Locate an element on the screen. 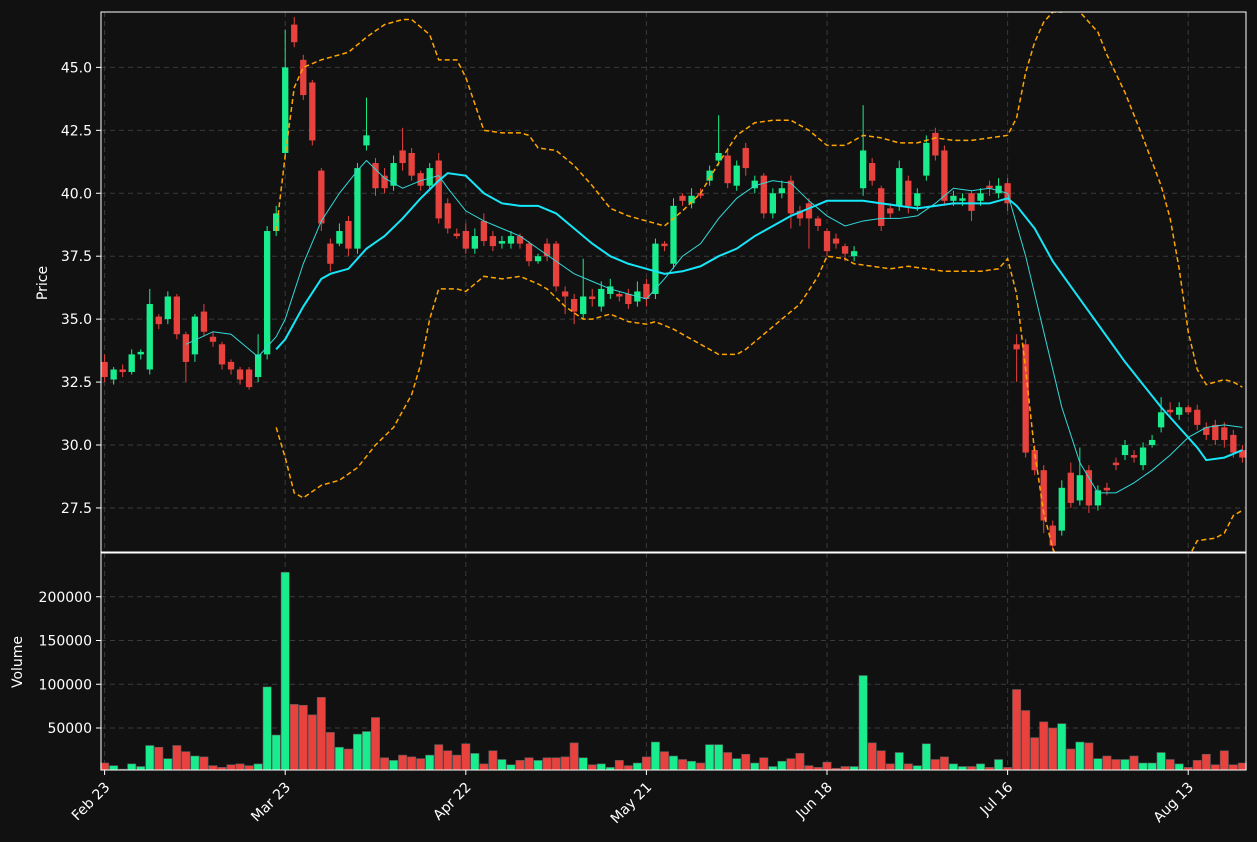 The width and height of the screenshot is (1257, 842). volume-tick-label: 50000 is located at coordinates (69, 729).